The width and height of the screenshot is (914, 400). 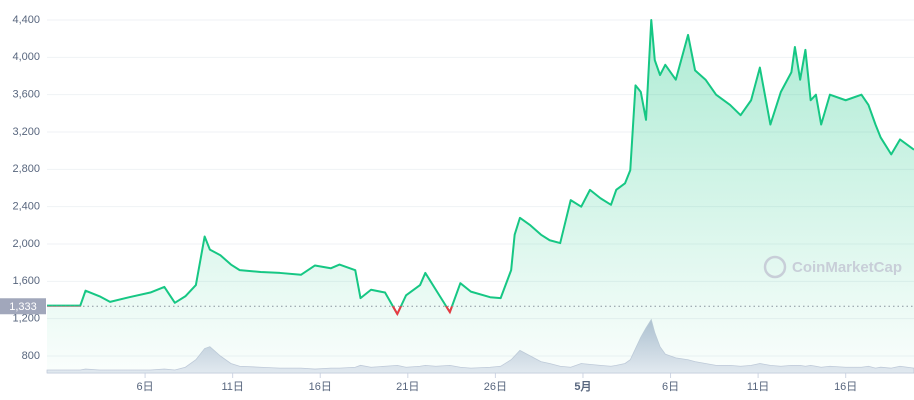 I want to click on x-tick-label: 5月, so click(x=582, y=386).